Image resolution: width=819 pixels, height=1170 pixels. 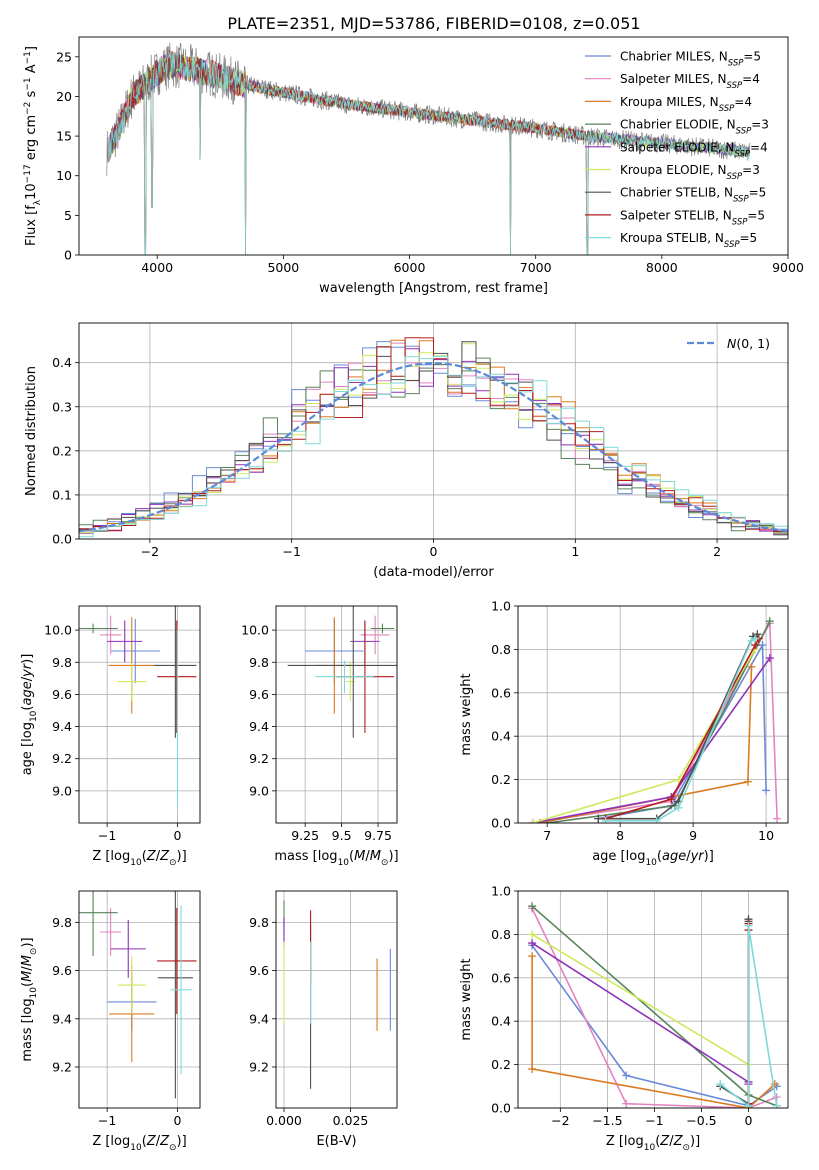 I want to click on x-tick-label: −0.5, so click(x=701, y=1120).